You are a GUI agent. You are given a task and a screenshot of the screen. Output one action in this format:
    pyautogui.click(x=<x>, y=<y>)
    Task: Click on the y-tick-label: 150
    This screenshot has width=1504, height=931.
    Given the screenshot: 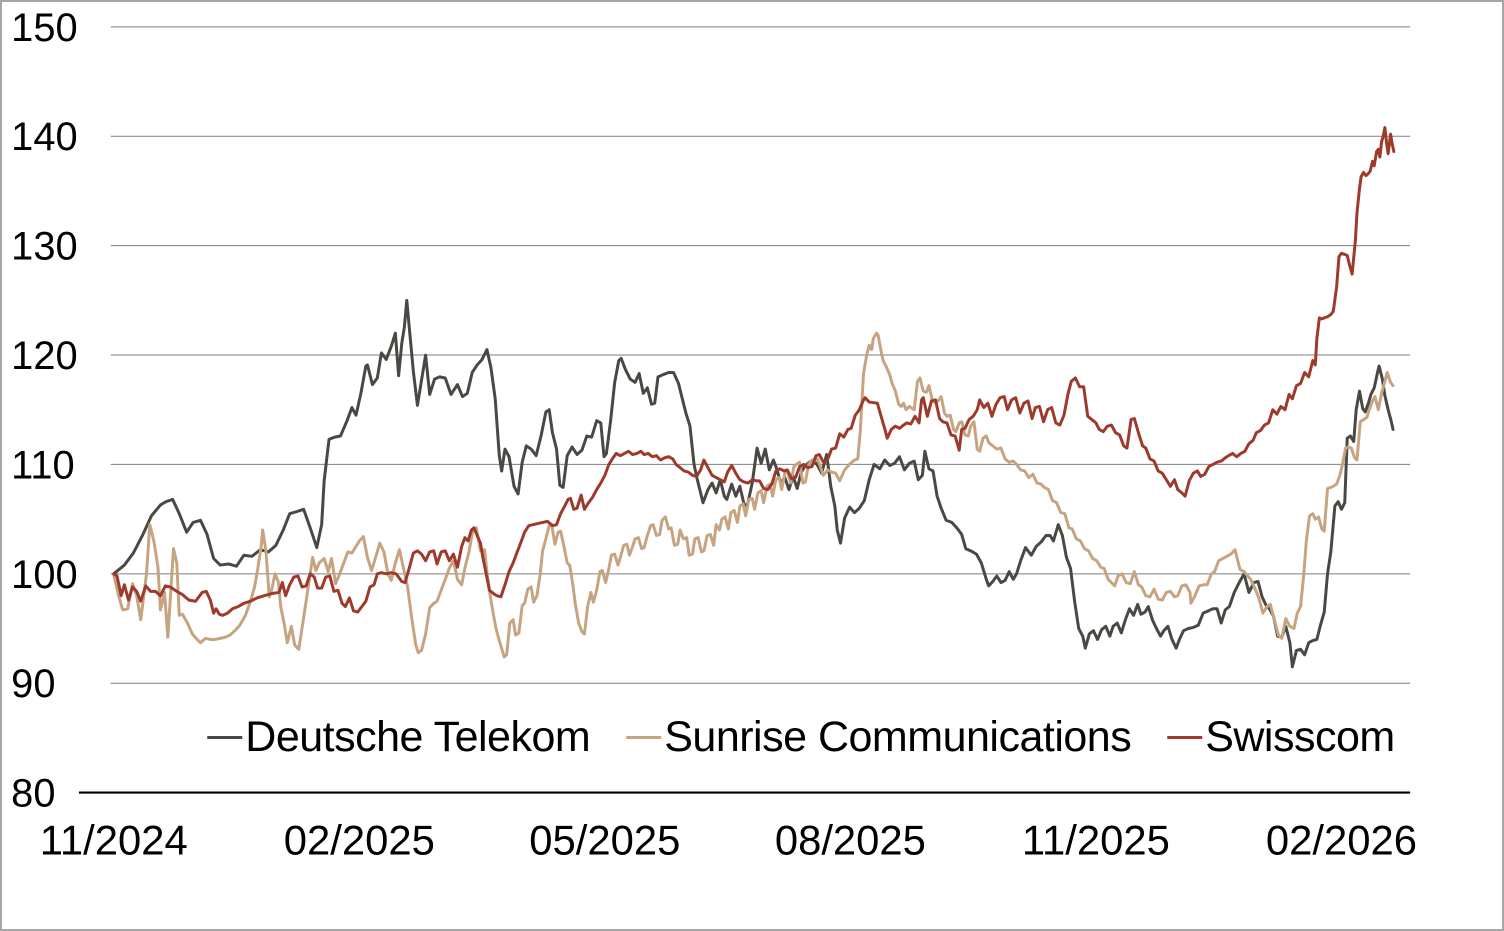 What is the action you would take?
    pyautogui.click(x=44, y=28)
    